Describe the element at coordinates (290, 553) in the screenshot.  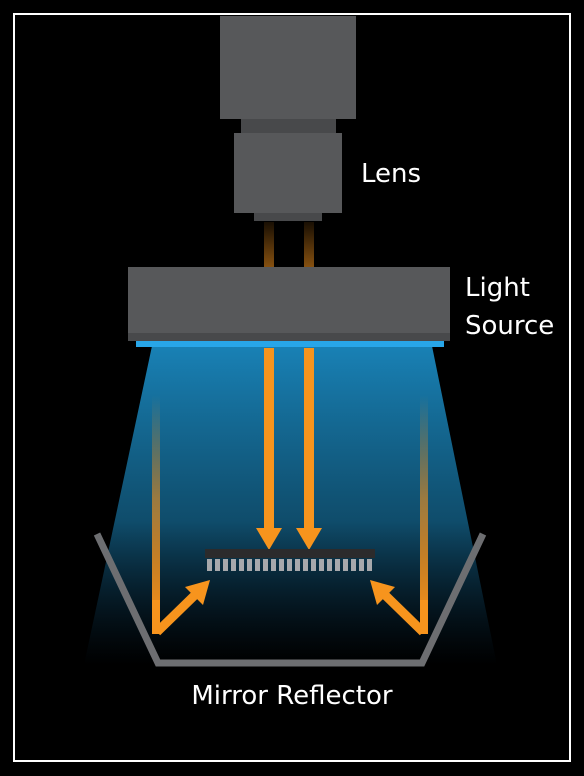
I see `chip-body` at that location.